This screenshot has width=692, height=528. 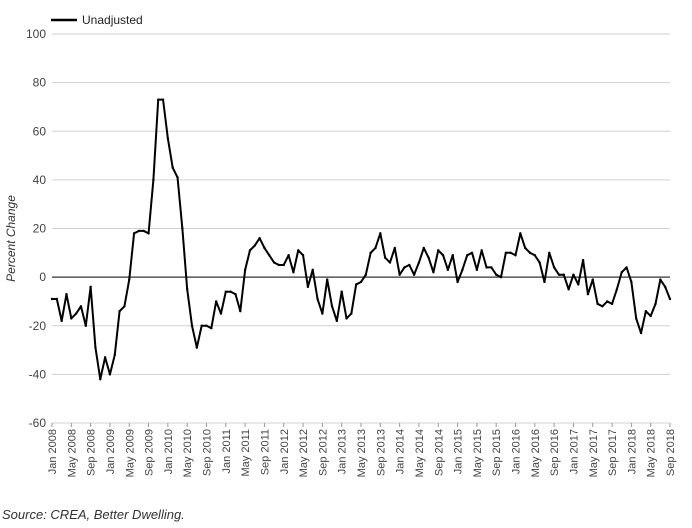 I want to click on x-tick-label: May 2015, so click(x=478, y=453).